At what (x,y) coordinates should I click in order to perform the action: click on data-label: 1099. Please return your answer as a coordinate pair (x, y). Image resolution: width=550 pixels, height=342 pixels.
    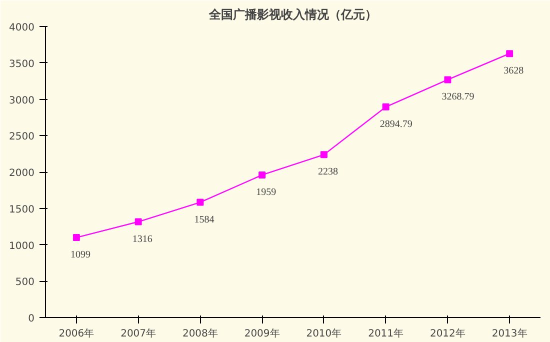
    Looking at the image, I should click on (80, 255).